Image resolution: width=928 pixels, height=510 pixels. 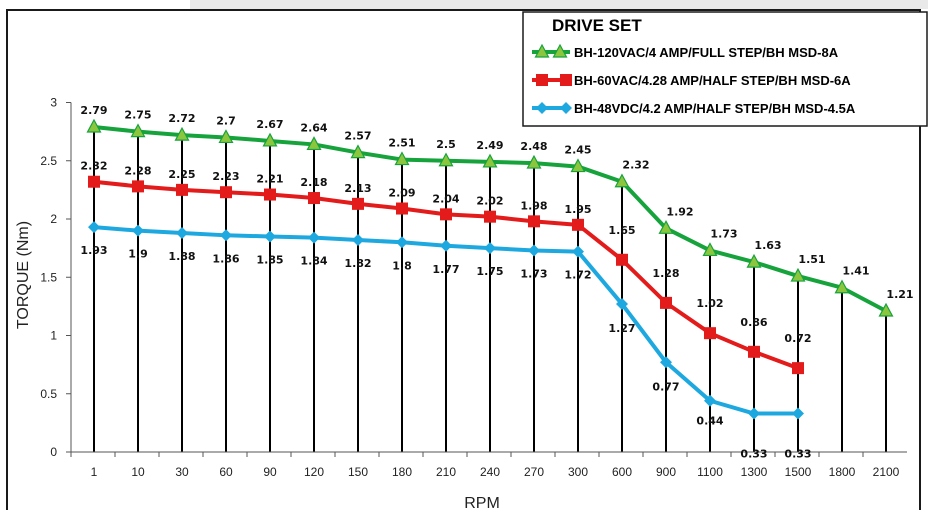 I want to click on y-tick-label: 3, so click(x=53, y=103).